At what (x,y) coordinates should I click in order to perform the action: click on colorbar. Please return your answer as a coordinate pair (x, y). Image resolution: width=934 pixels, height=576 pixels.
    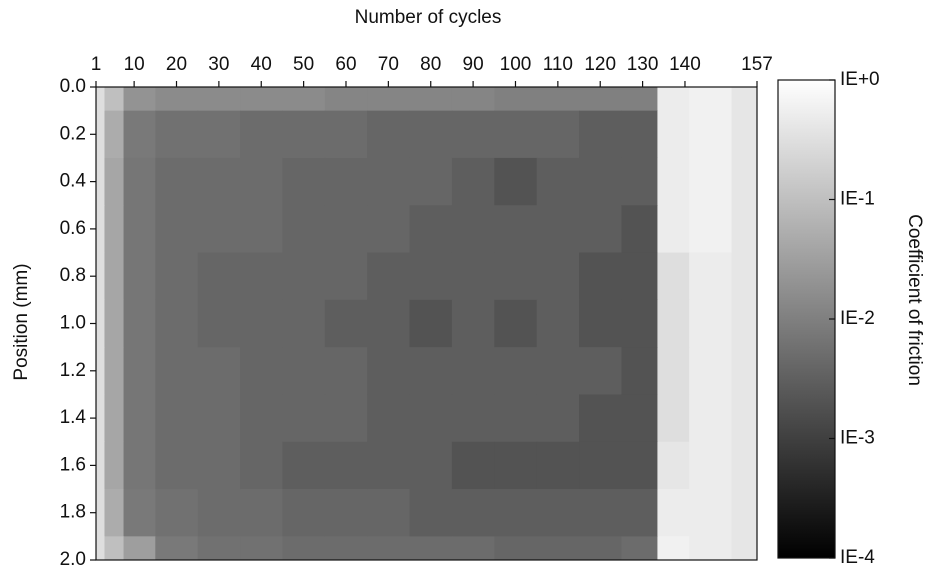
    Looking at the image, I should click on (806, 319).